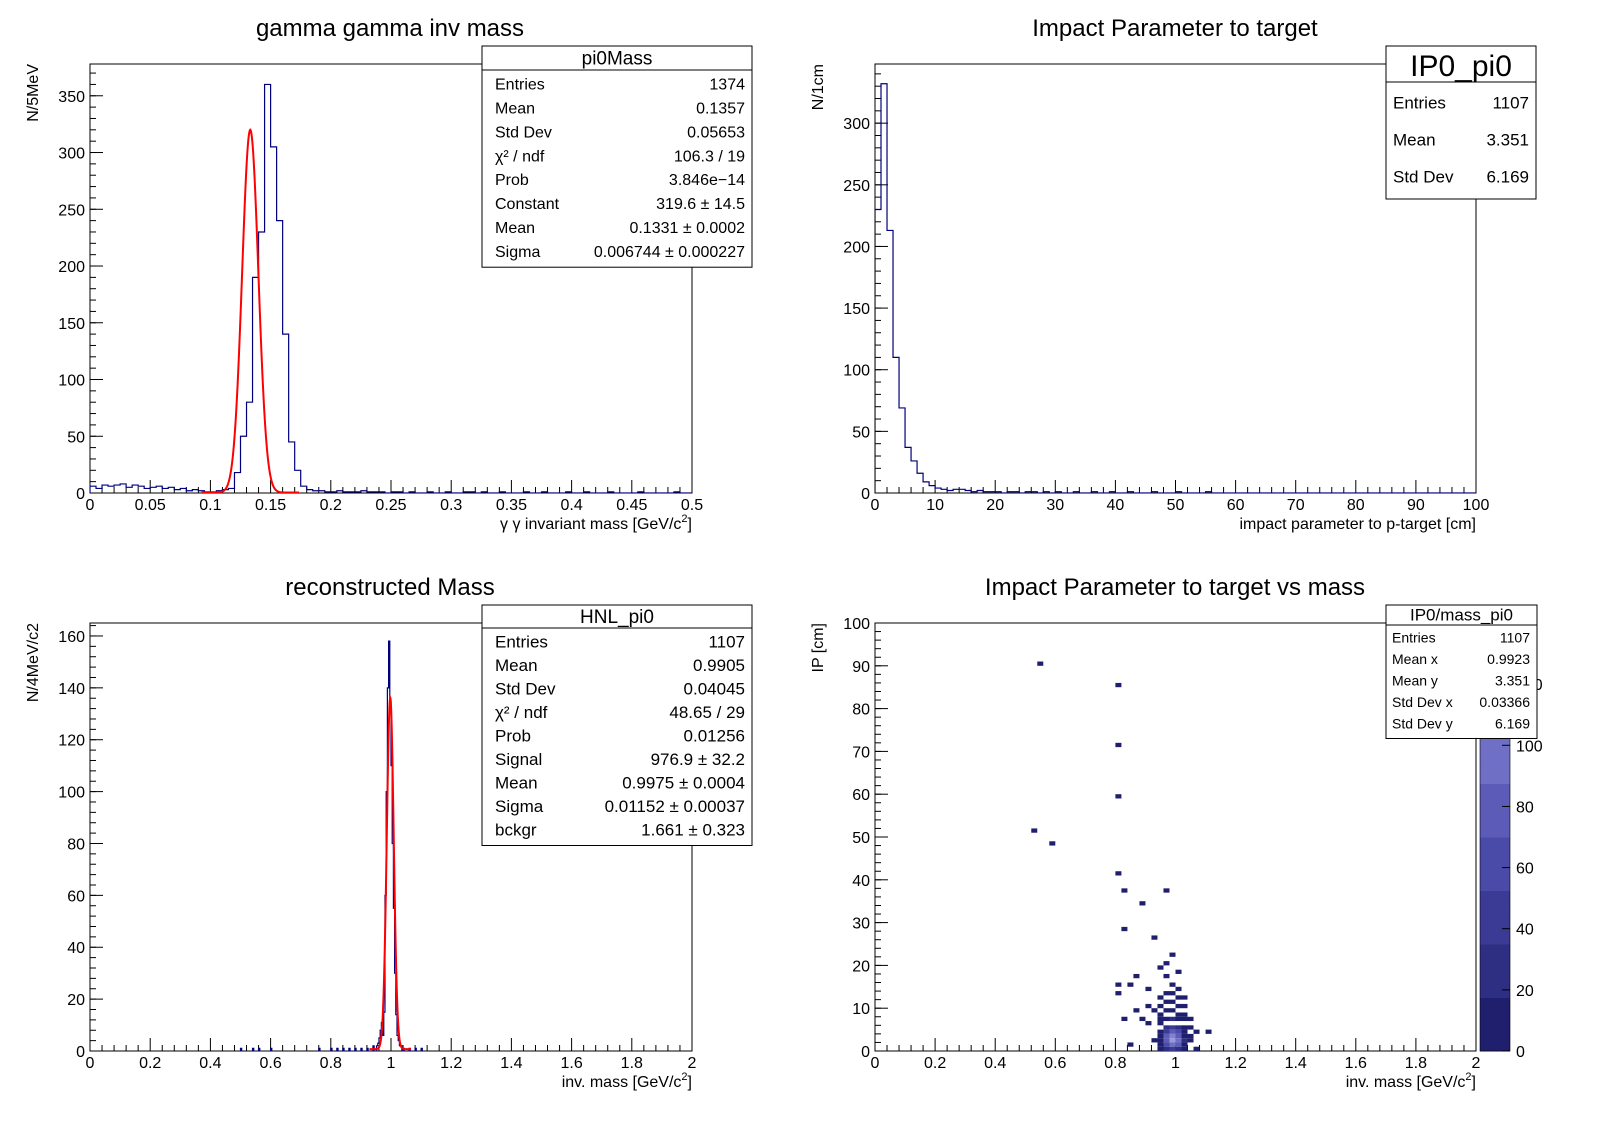 This screenshot has height=1138, width=1598. What do you see at coordinates (33, 662) in the screenshot?
I see `y-axis-label: N/4MeV/c2` at bounding box center [33, 662].